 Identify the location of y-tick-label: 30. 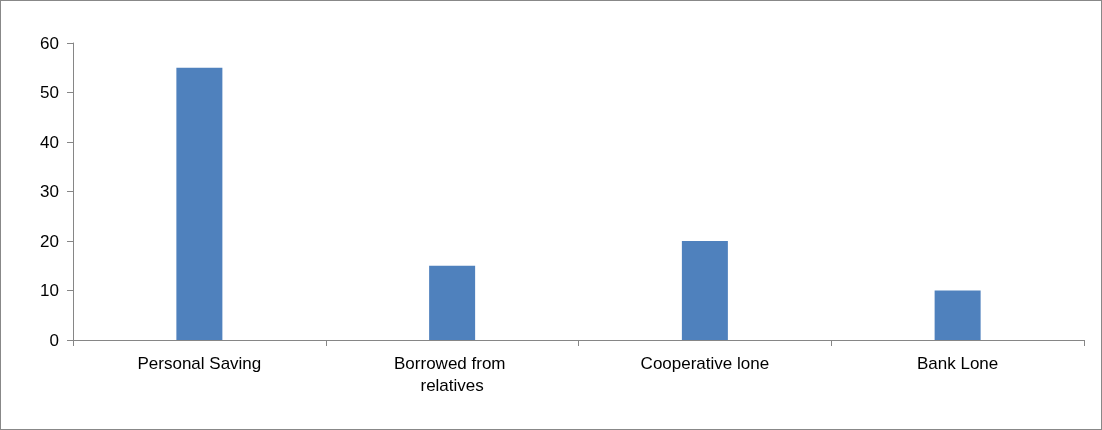
(49, 191).